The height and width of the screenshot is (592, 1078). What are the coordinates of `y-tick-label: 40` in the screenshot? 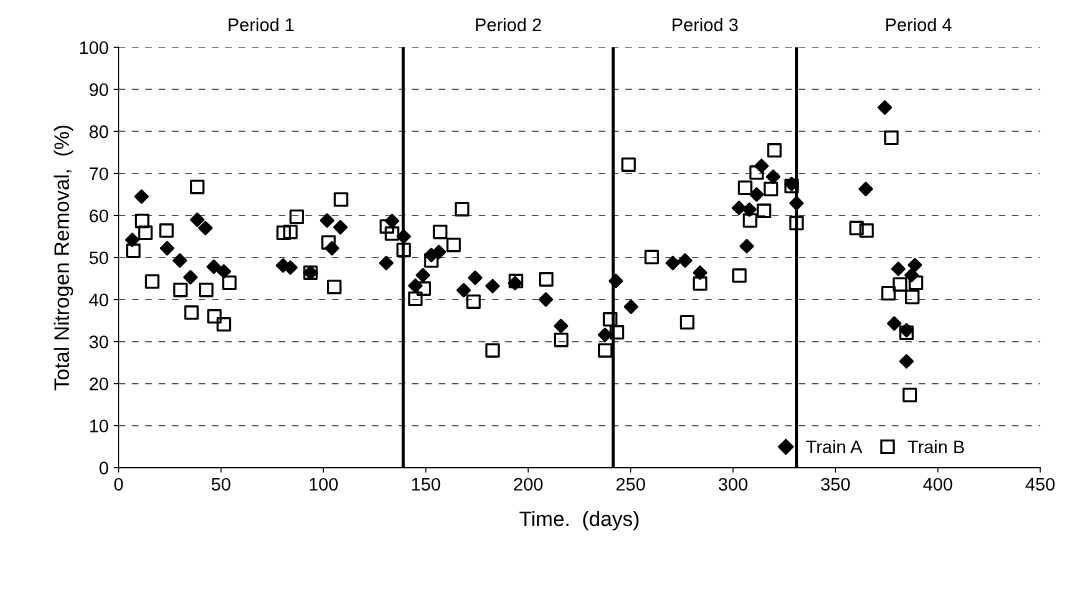 It's located at (99, 300).